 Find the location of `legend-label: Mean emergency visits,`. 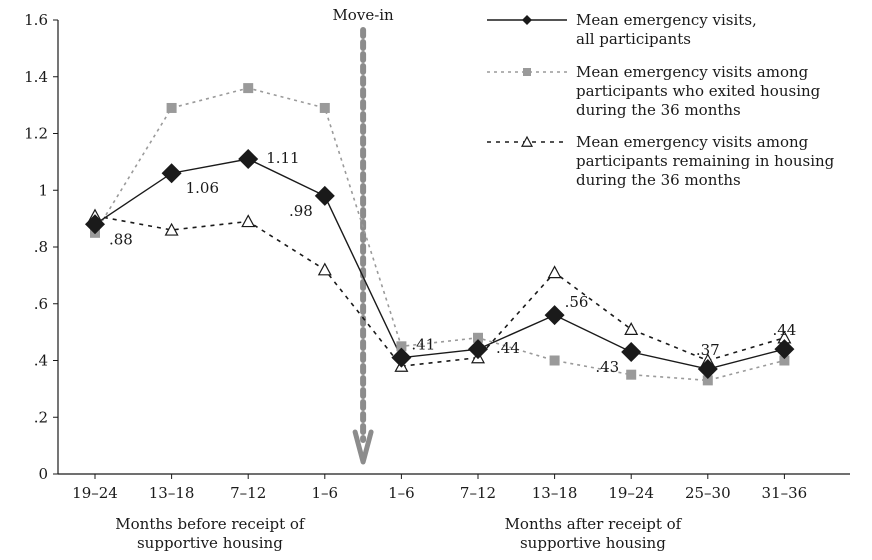

legend-label: Mean emergency visits, is located at coordinates (666, 20).